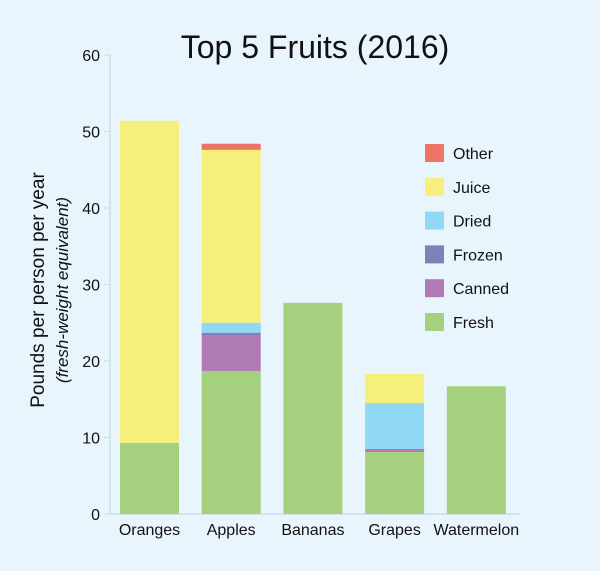 This screenshot has width=600, height=571. Describe the element at coordinates (395, 426) in the screenshot. I see `bar-grapes-dried` at that location.